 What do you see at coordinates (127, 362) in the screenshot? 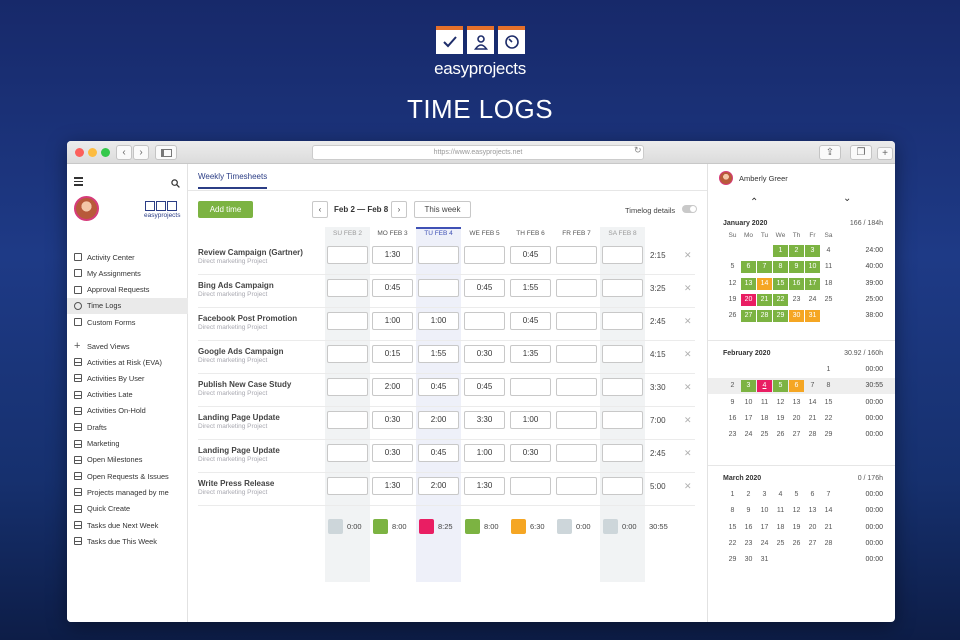
I see `saved-view-item: Activities at Risk (EVA)` at bounding box center [127, 362].